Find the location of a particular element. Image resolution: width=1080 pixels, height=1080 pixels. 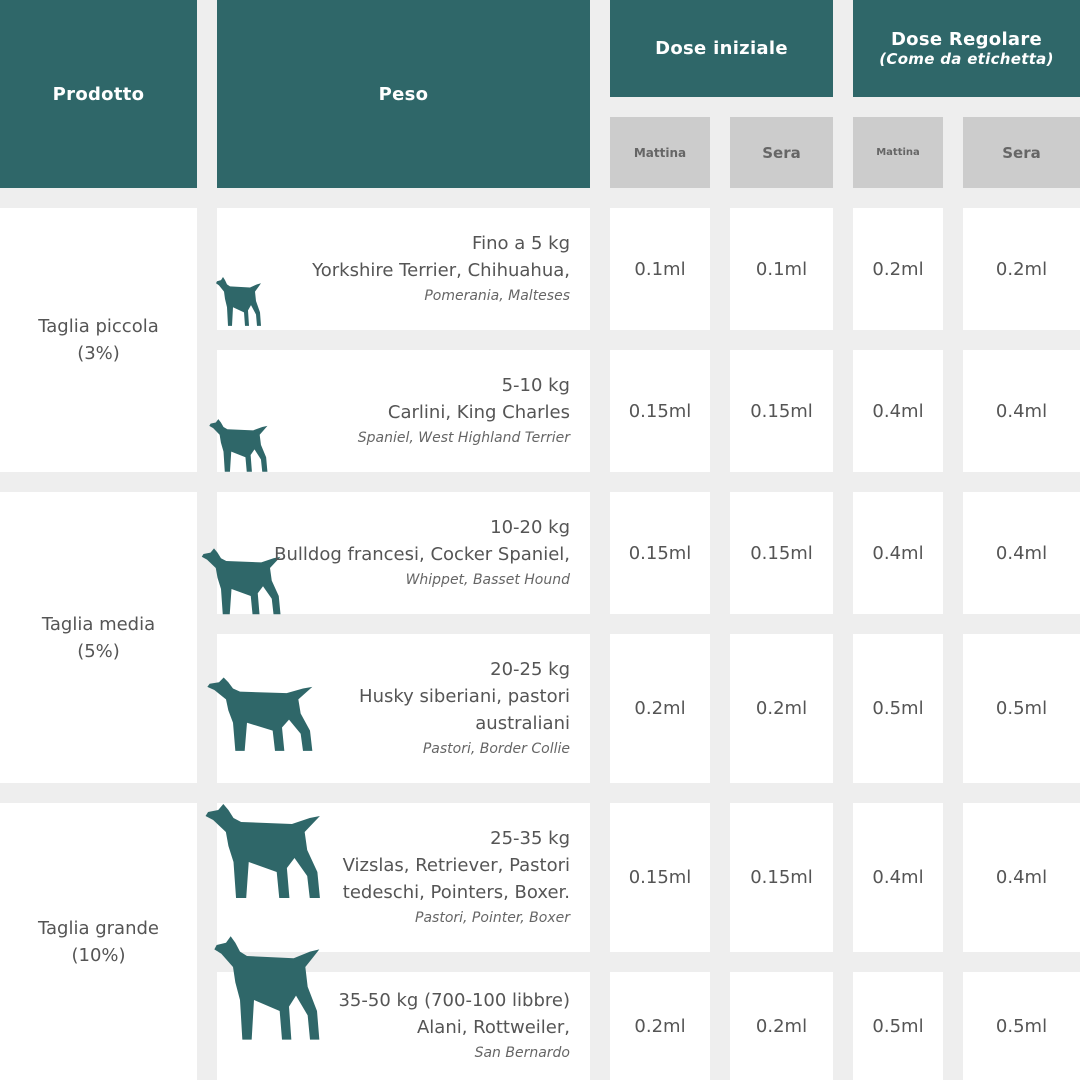

header-dose-iniziale: Dose iniziale is located at coordinates (721, 48).